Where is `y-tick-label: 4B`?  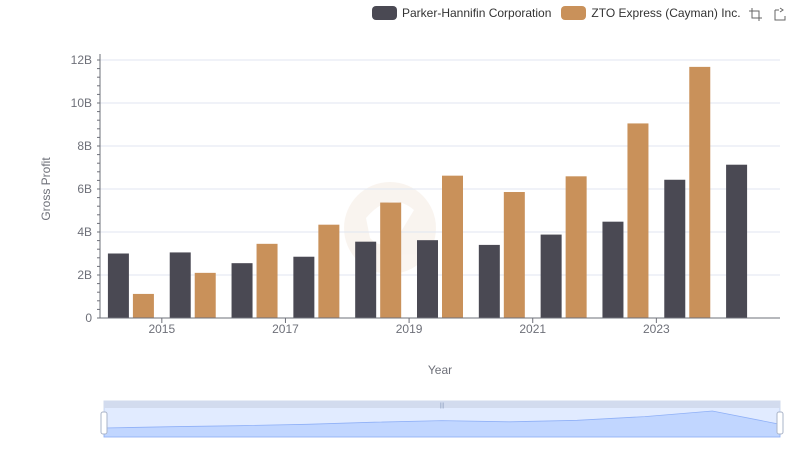
y-tick-label: 4B is located at coordinates (84, 232).